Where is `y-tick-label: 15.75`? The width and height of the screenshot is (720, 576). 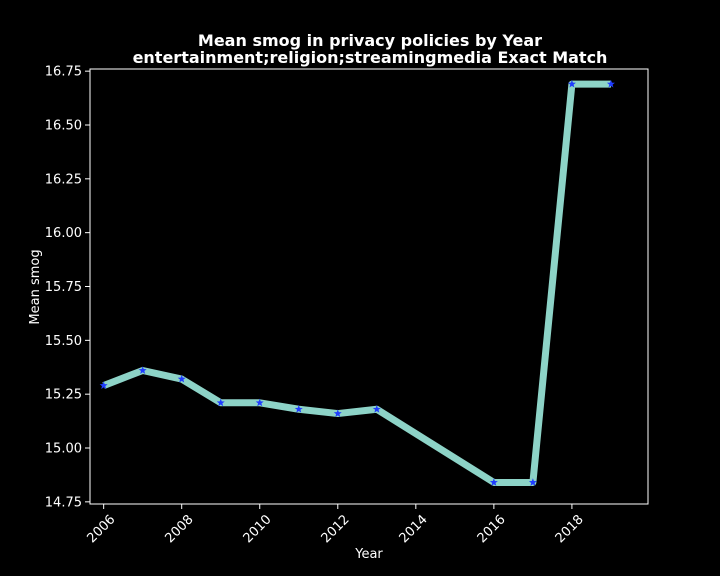
y-tick-label: 15.75 is located at coordinates (63, 287).